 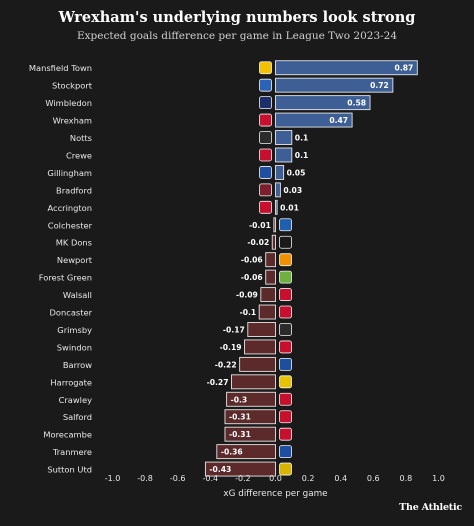 I want to click on x-tick-label: 0.0, so click(x=275, y=478).